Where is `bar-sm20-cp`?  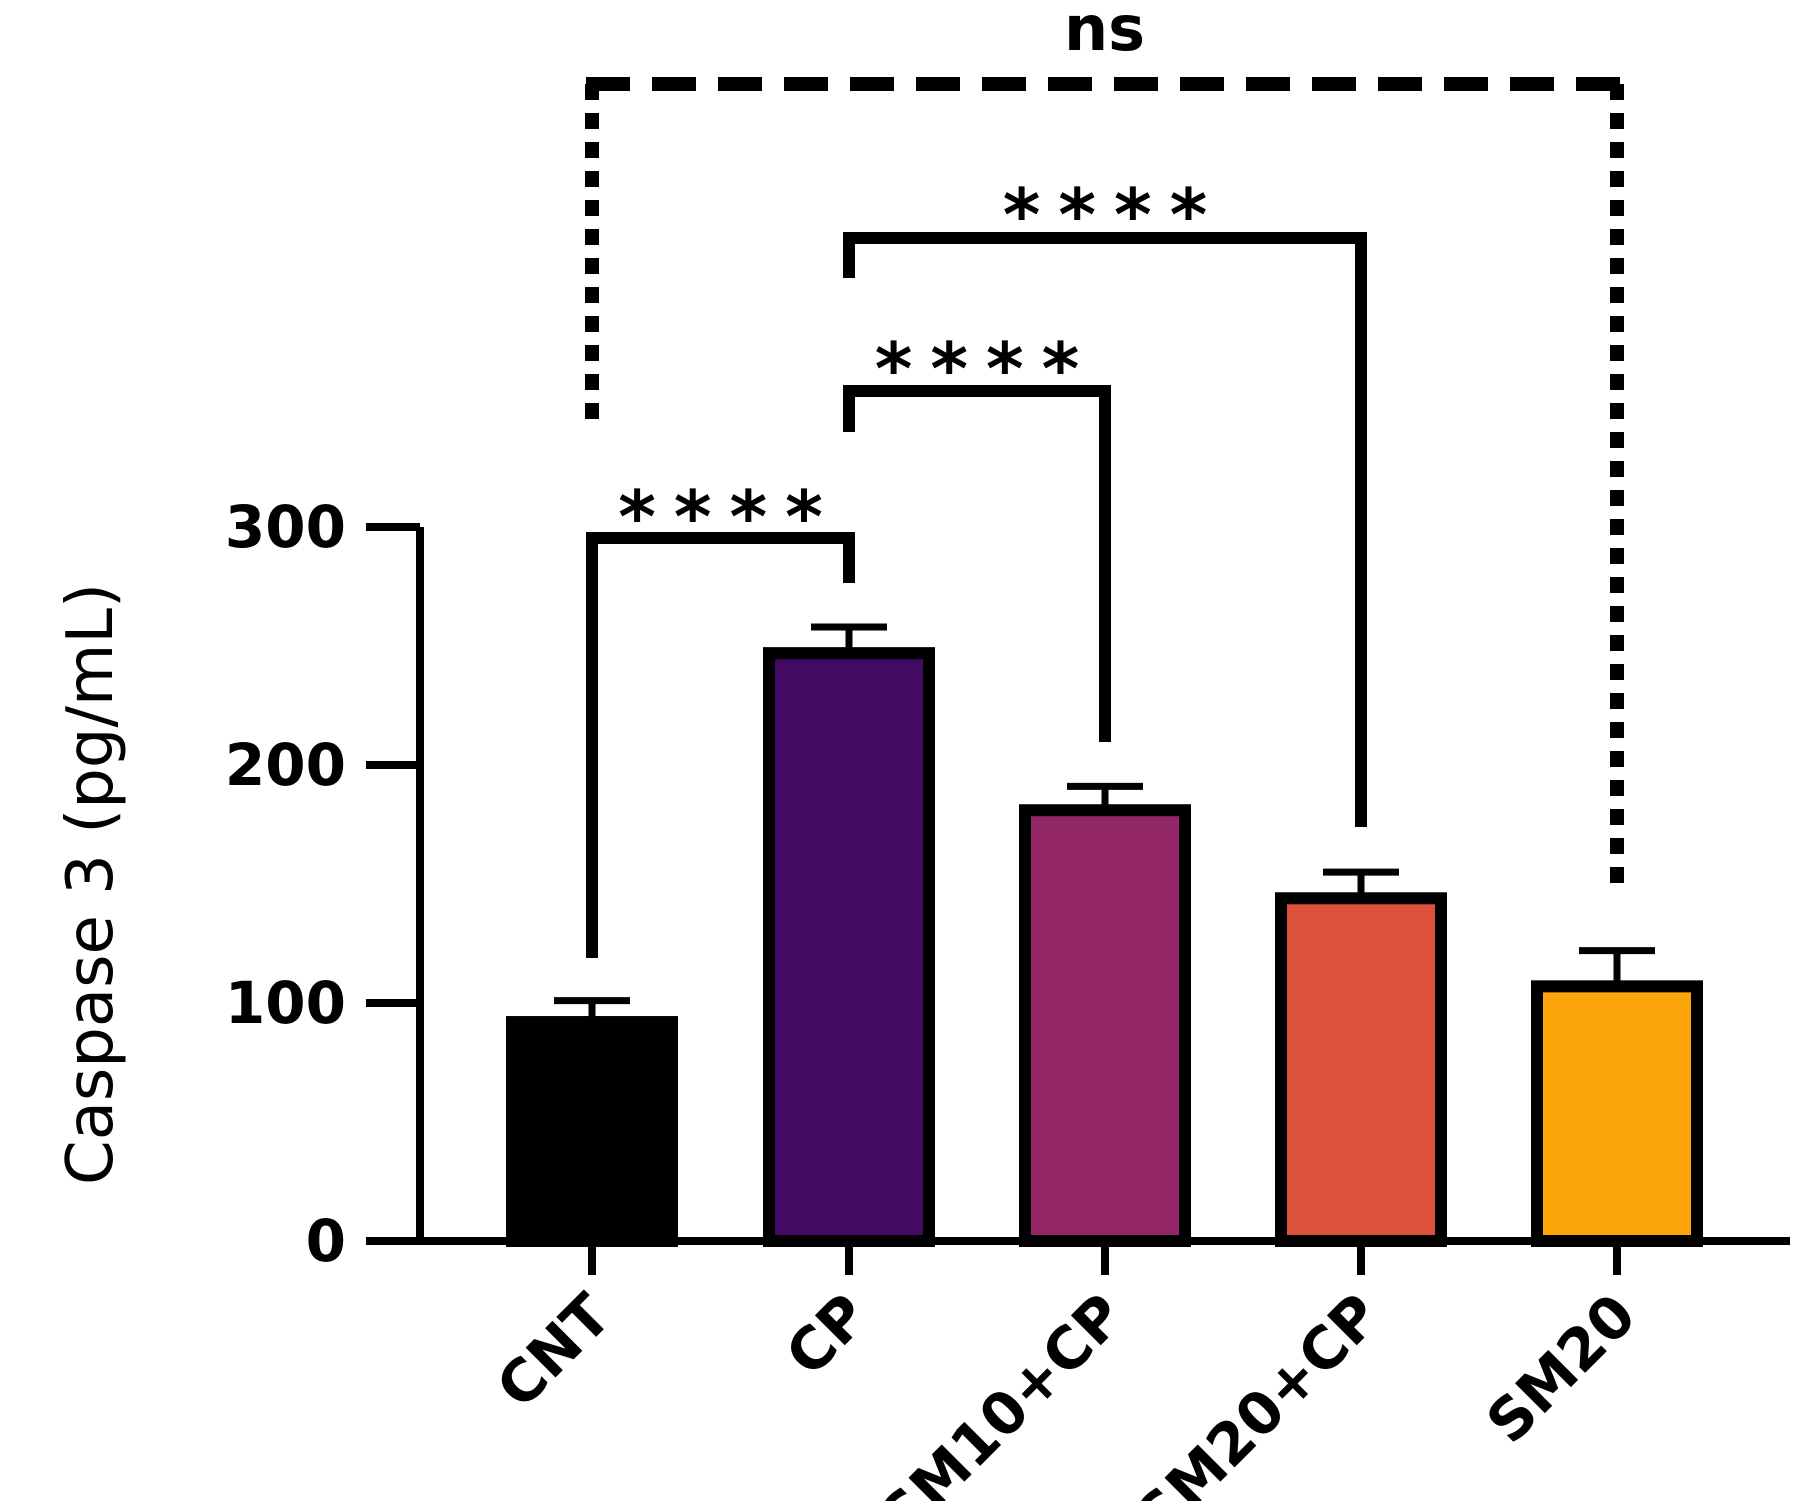
bar-sm20-cp is located at coordinates (1361, 1070).